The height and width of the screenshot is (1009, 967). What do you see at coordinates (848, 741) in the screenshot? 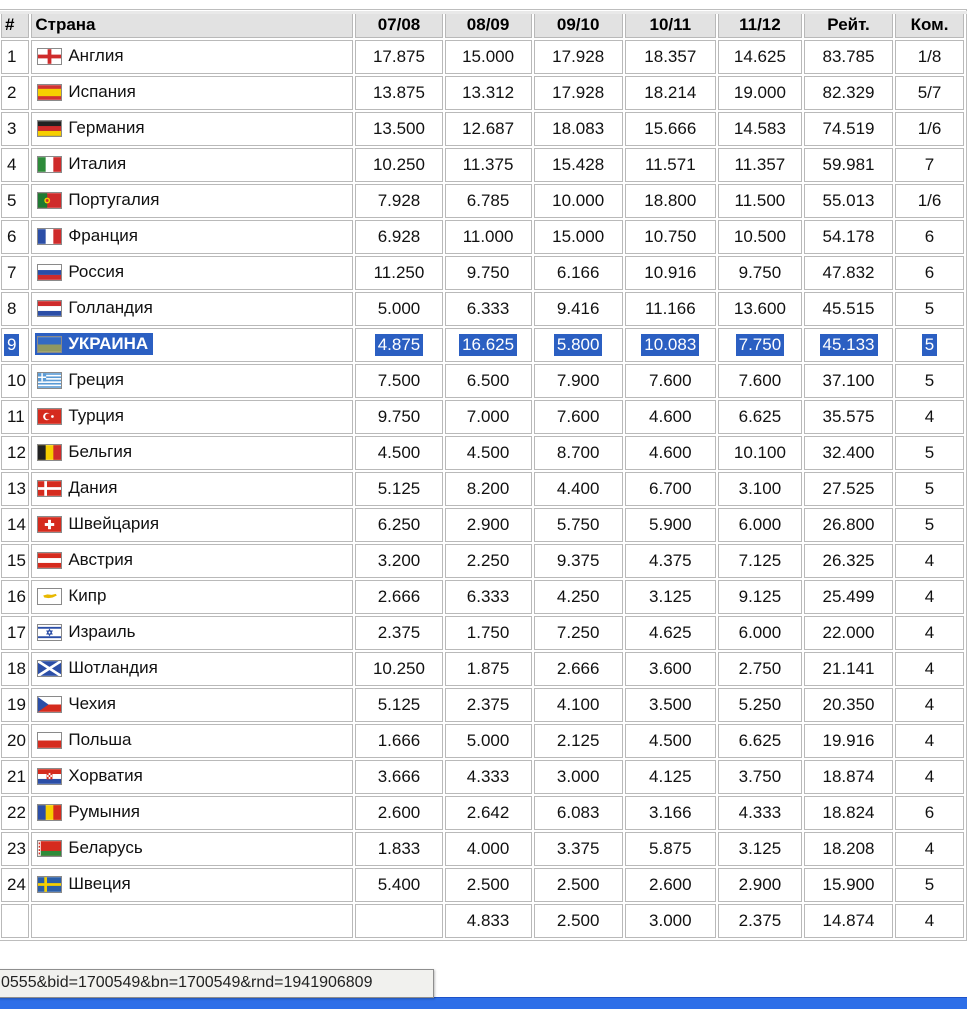
I see `rating-cell: 19.916` at bounding box center [848, 741].